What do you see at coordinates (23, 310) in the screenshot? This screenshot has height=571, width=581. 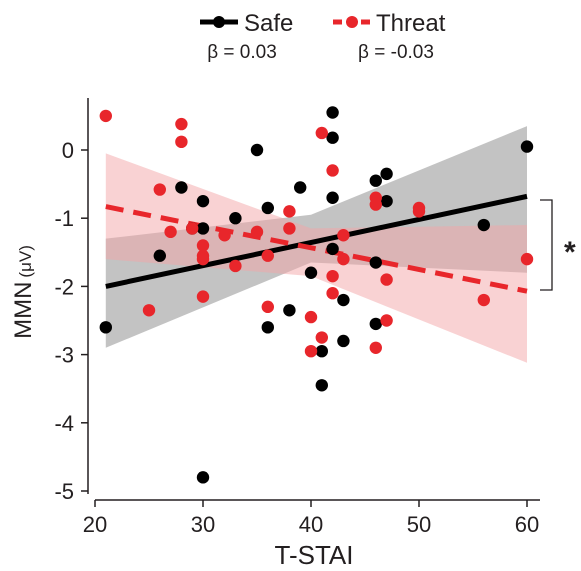 I see `y-axis-label-name: MMN` at bounding box center [23, 310].